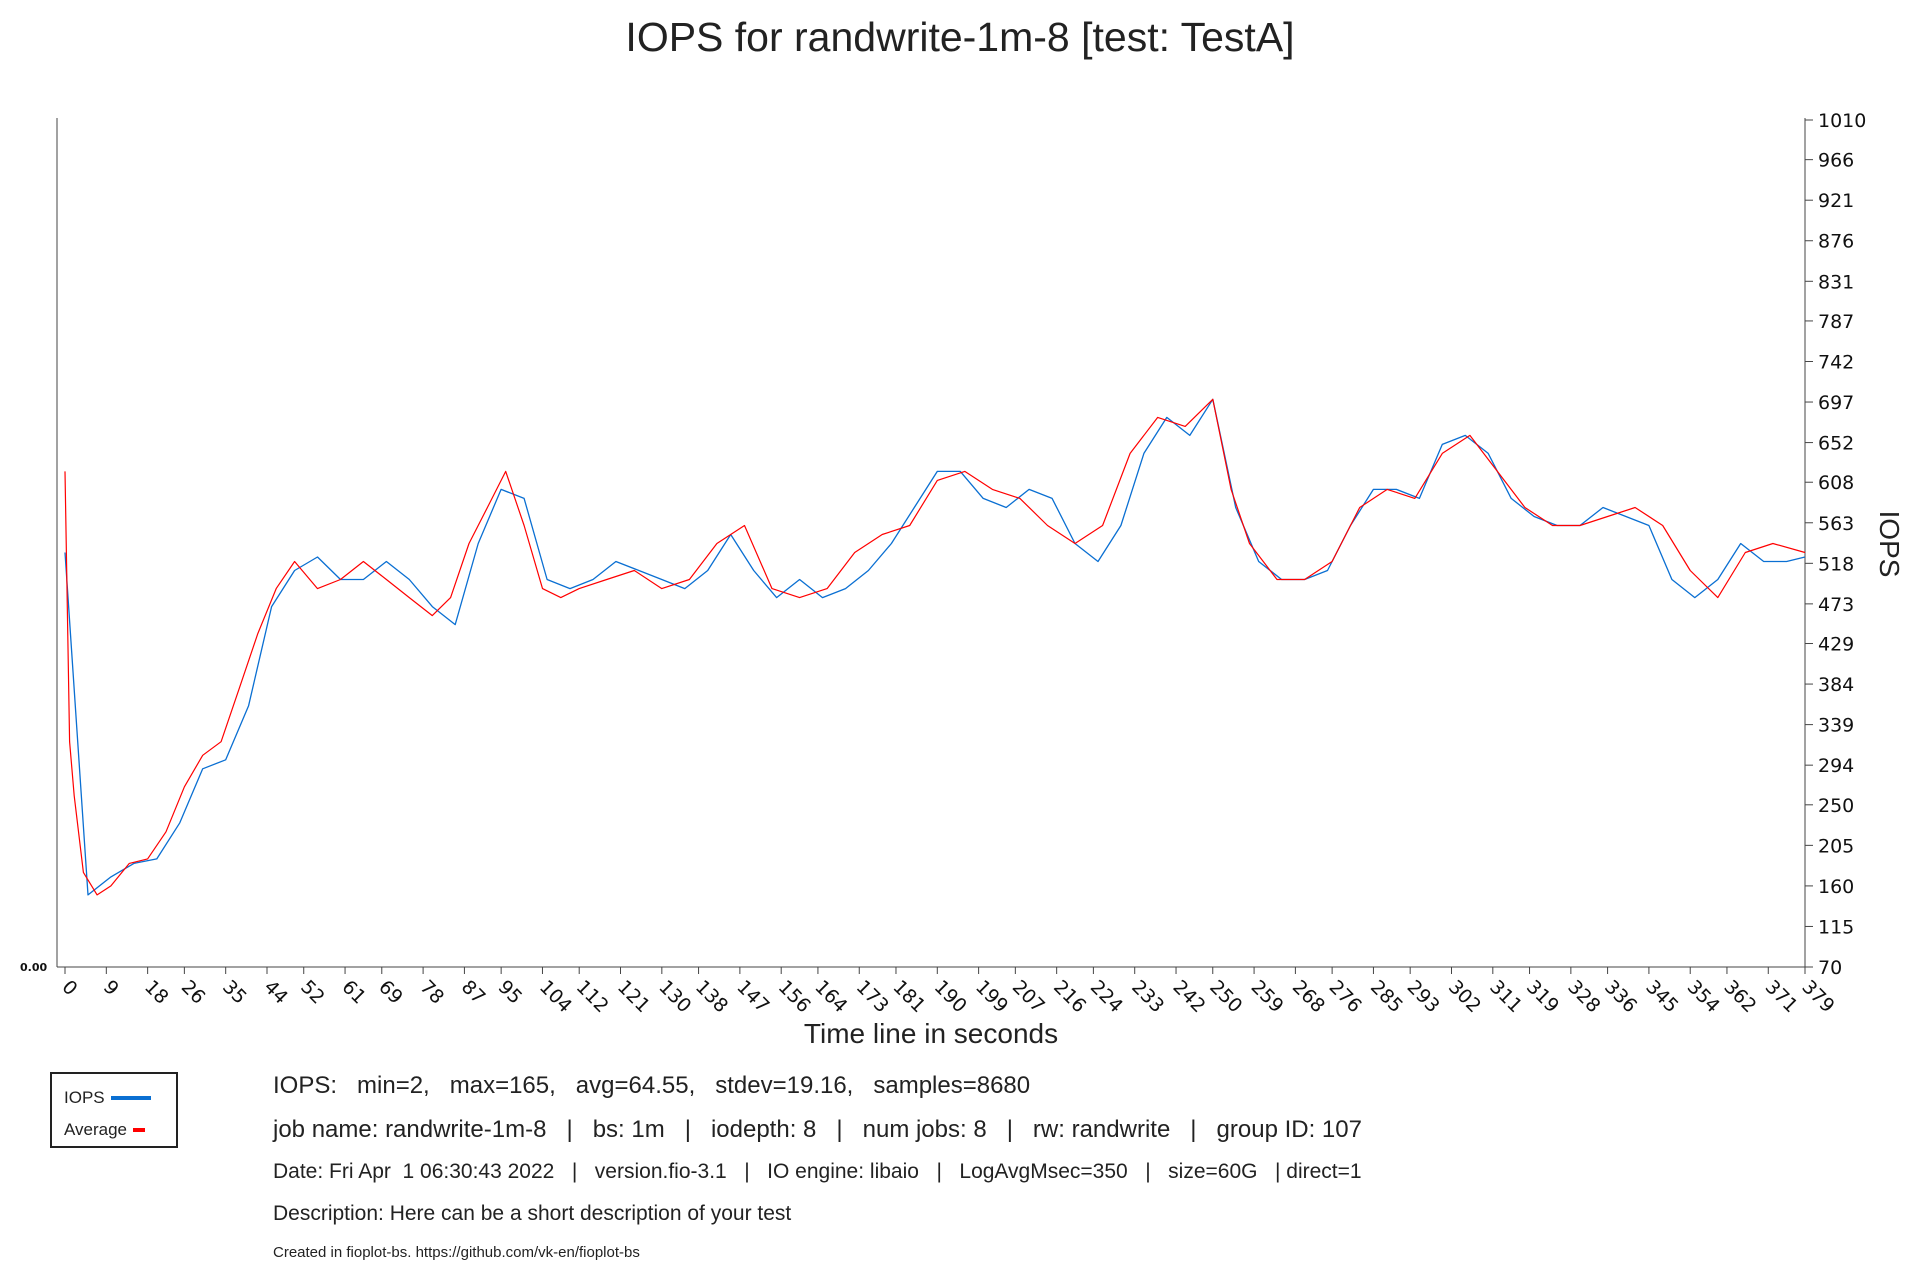 Image resolution: width=1920 pixels, height=1280 pixels. What do you see at coordinates (1836, 524) in the screenshot?
I see `y-tick-label: 563` at bounding box center [1836, 524].